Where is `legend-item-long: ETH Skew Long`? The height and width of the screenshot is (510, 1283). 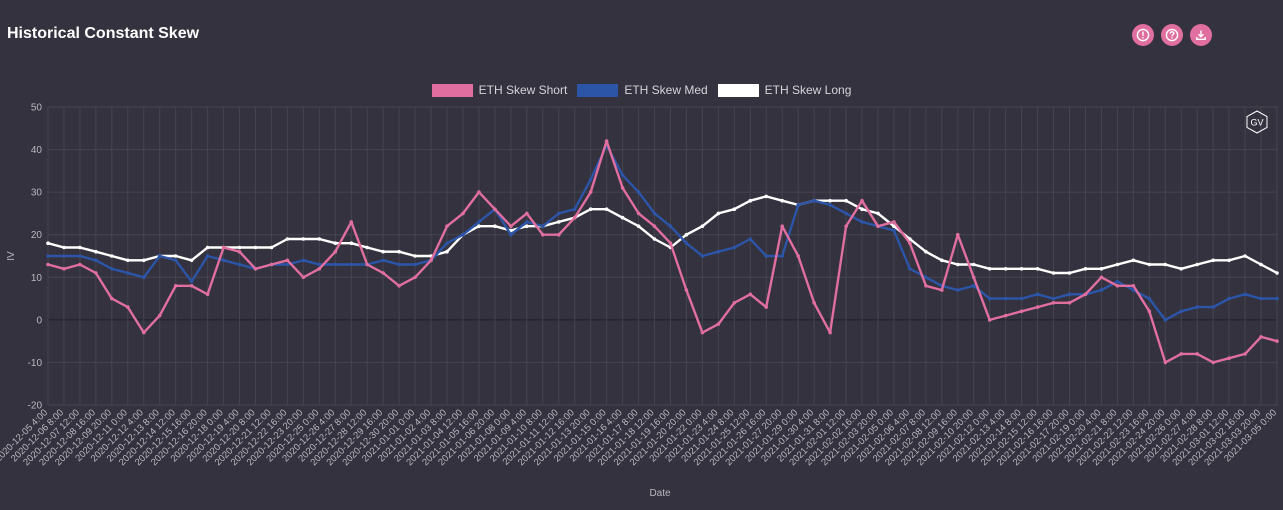
legend-item-long: ETH Skew Long is located at coordinates (784, 90).